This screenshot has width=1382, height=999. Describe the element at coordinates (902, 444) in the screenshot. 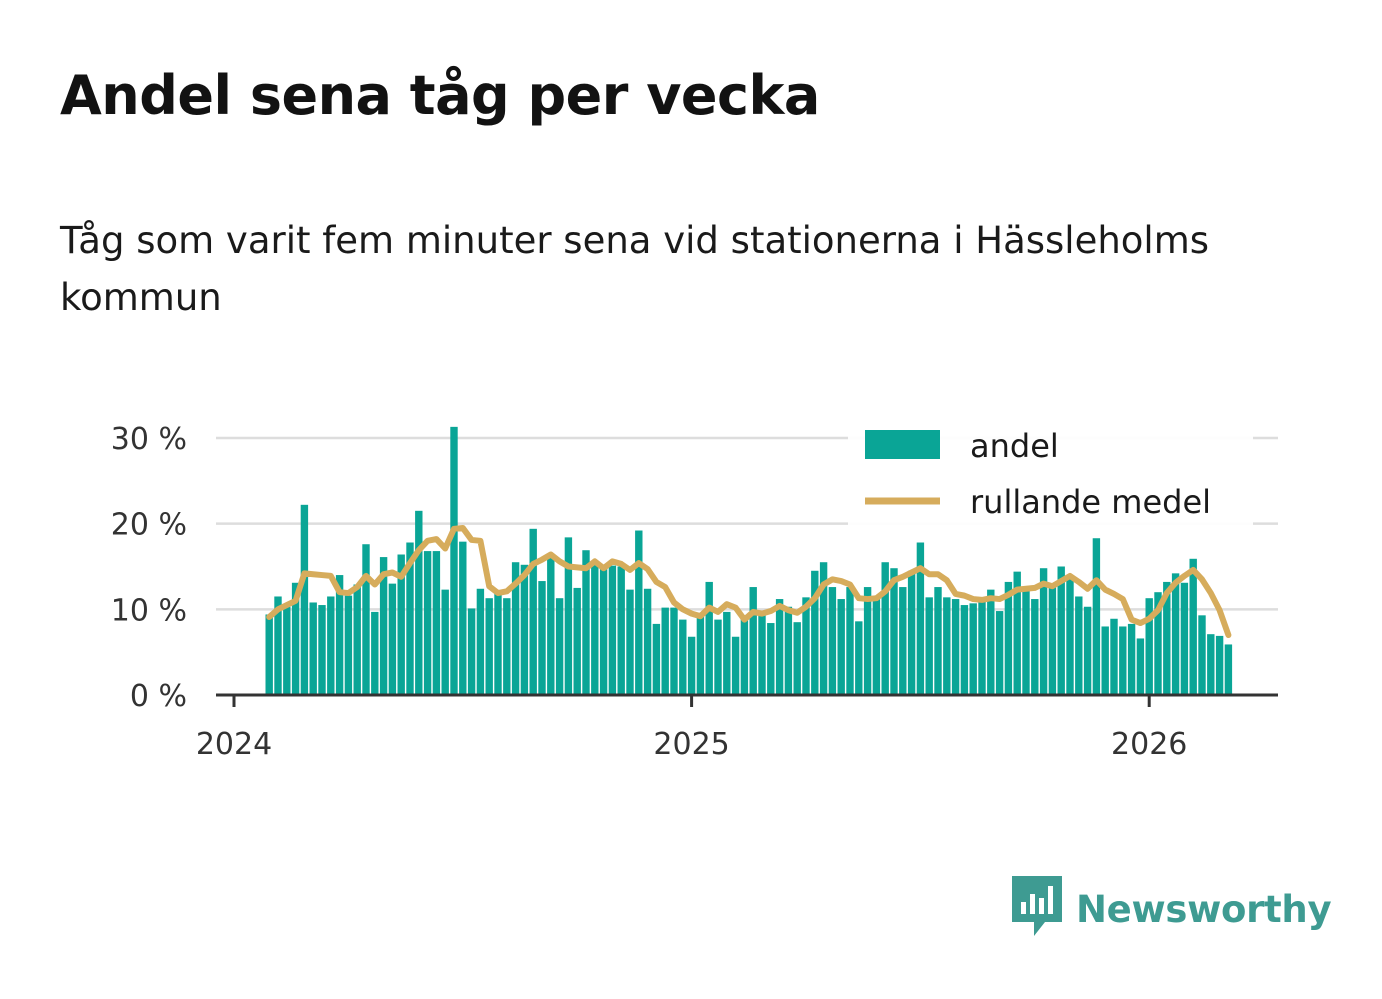

I see `legend-swatch-andel` at that location.